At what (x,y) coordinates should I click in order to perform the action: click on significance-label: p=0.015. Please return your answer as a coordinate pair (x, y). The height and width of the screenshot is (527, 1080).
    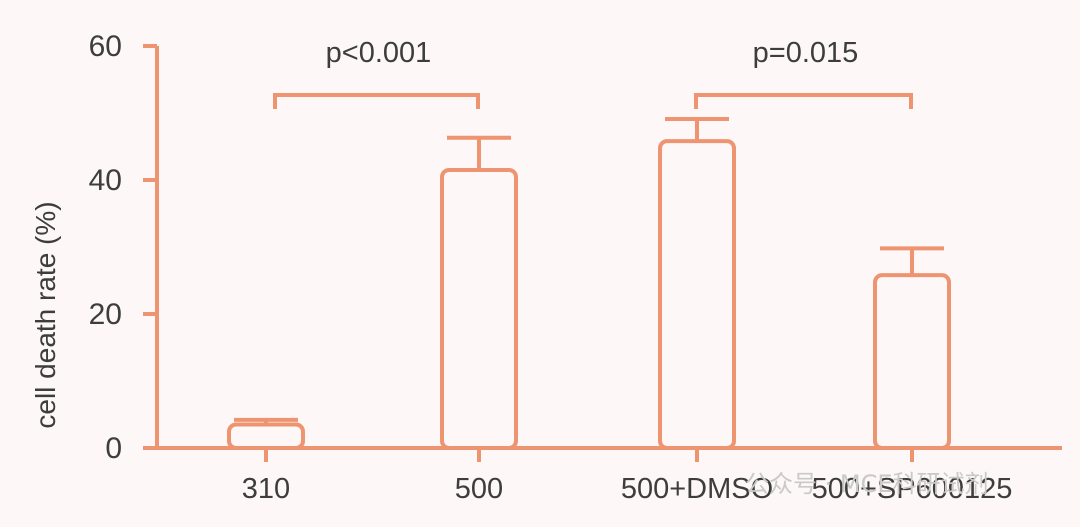
    Looking at the image, I should click on (806, 53).